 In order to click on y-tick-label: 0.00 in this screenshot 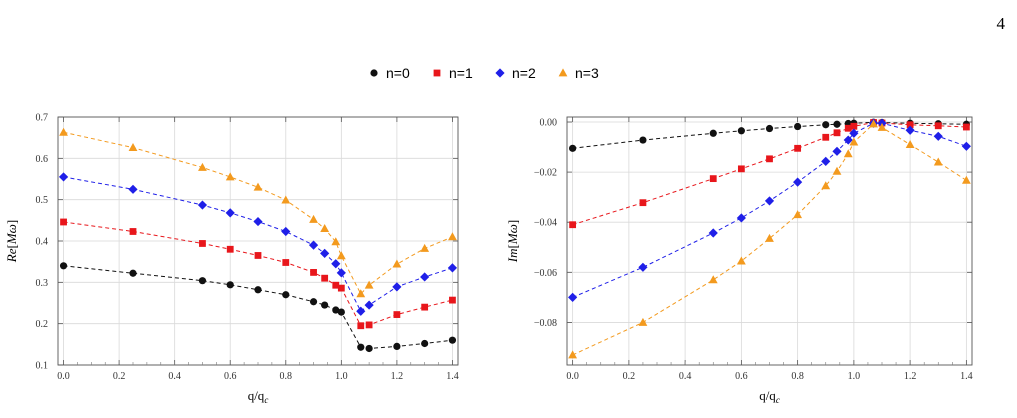, I will do `click(549, 123)`.